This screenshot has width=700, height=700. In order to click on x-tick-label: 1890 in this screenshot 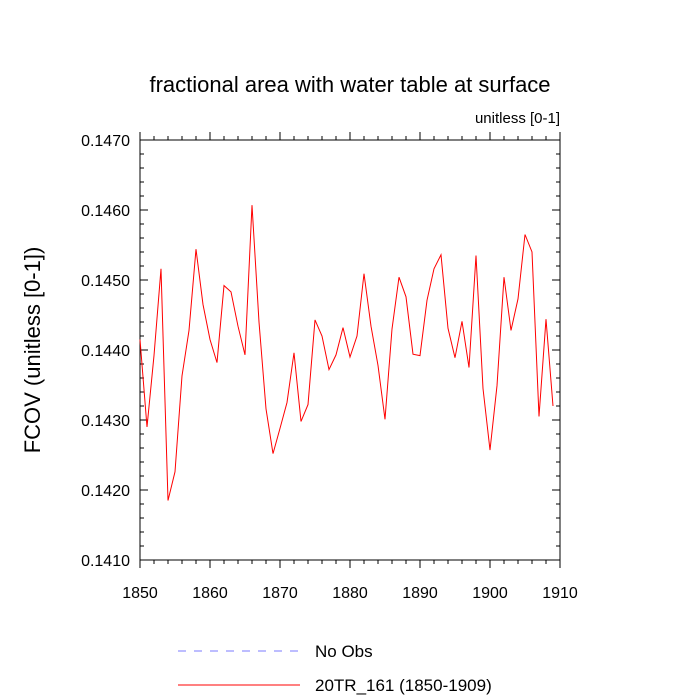, I will do `click(420, 593)`.